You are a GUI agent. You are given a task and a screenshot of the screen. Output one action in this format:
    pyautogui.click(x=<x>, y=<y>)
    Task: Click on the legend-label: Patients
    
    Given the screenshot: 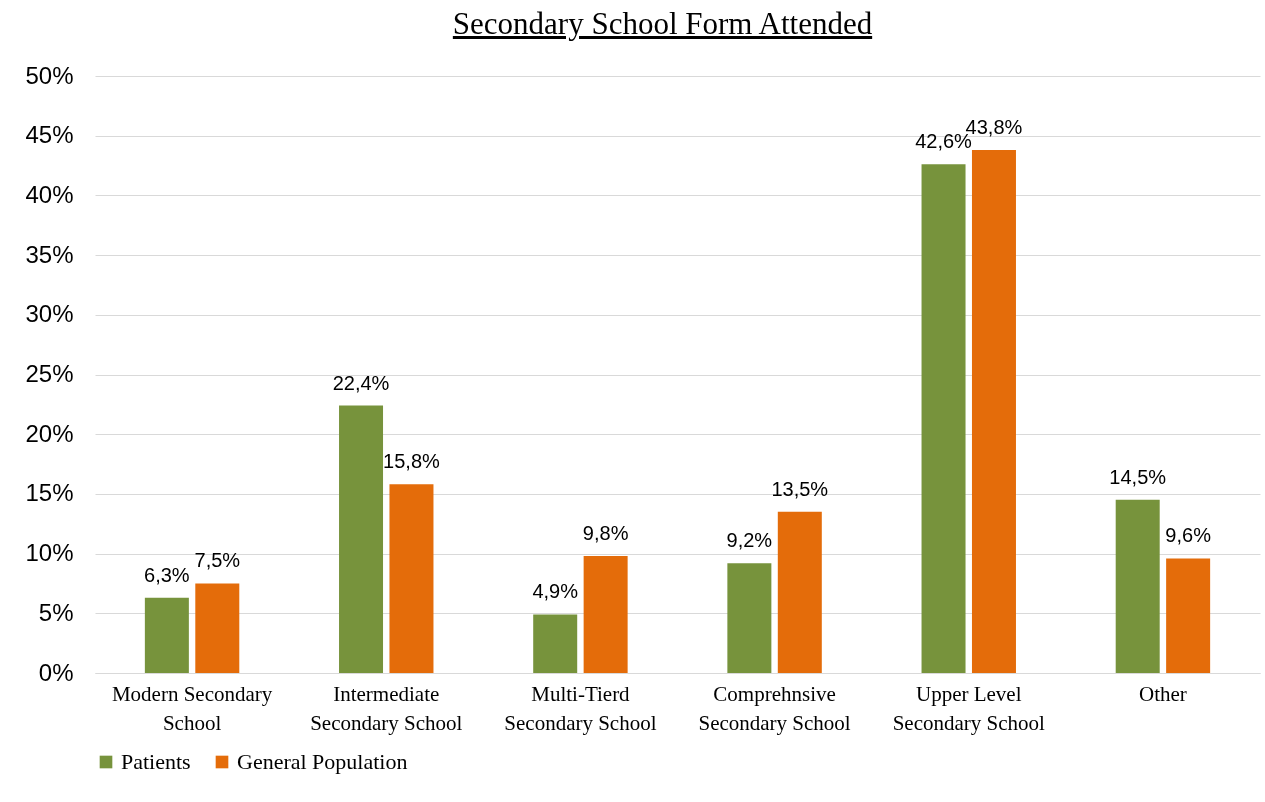 What is the action you would take?
    pyautogui.click(x=156, y=761)
    